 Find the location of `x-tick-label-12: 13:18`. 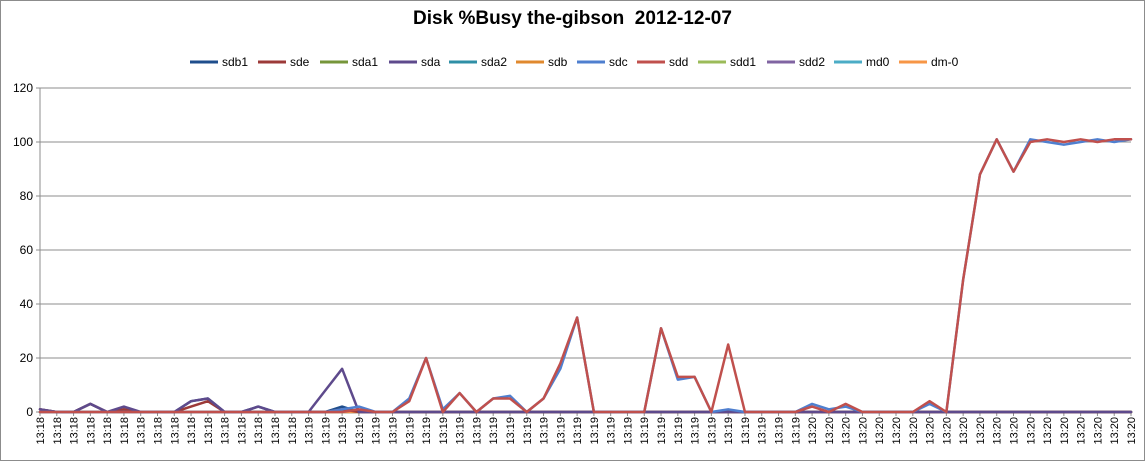

x-tick-label-12: 13:18 is located at coordinates (242, 431).